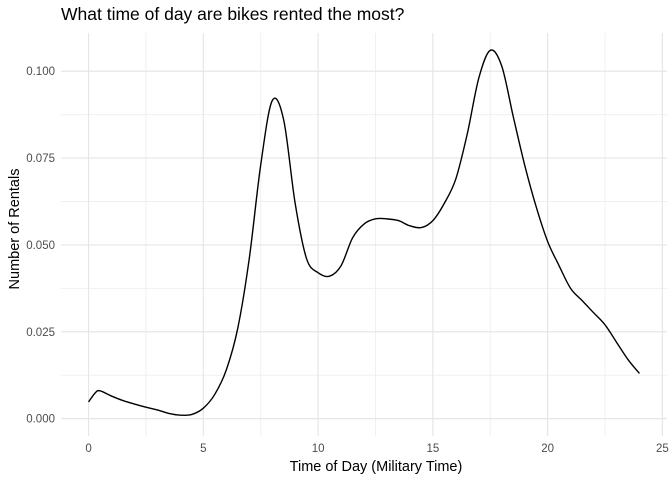 The width and height of the screenshot is (672, 480). I want to click on y-axis-title: Number of Rentals, so click(15, 229).